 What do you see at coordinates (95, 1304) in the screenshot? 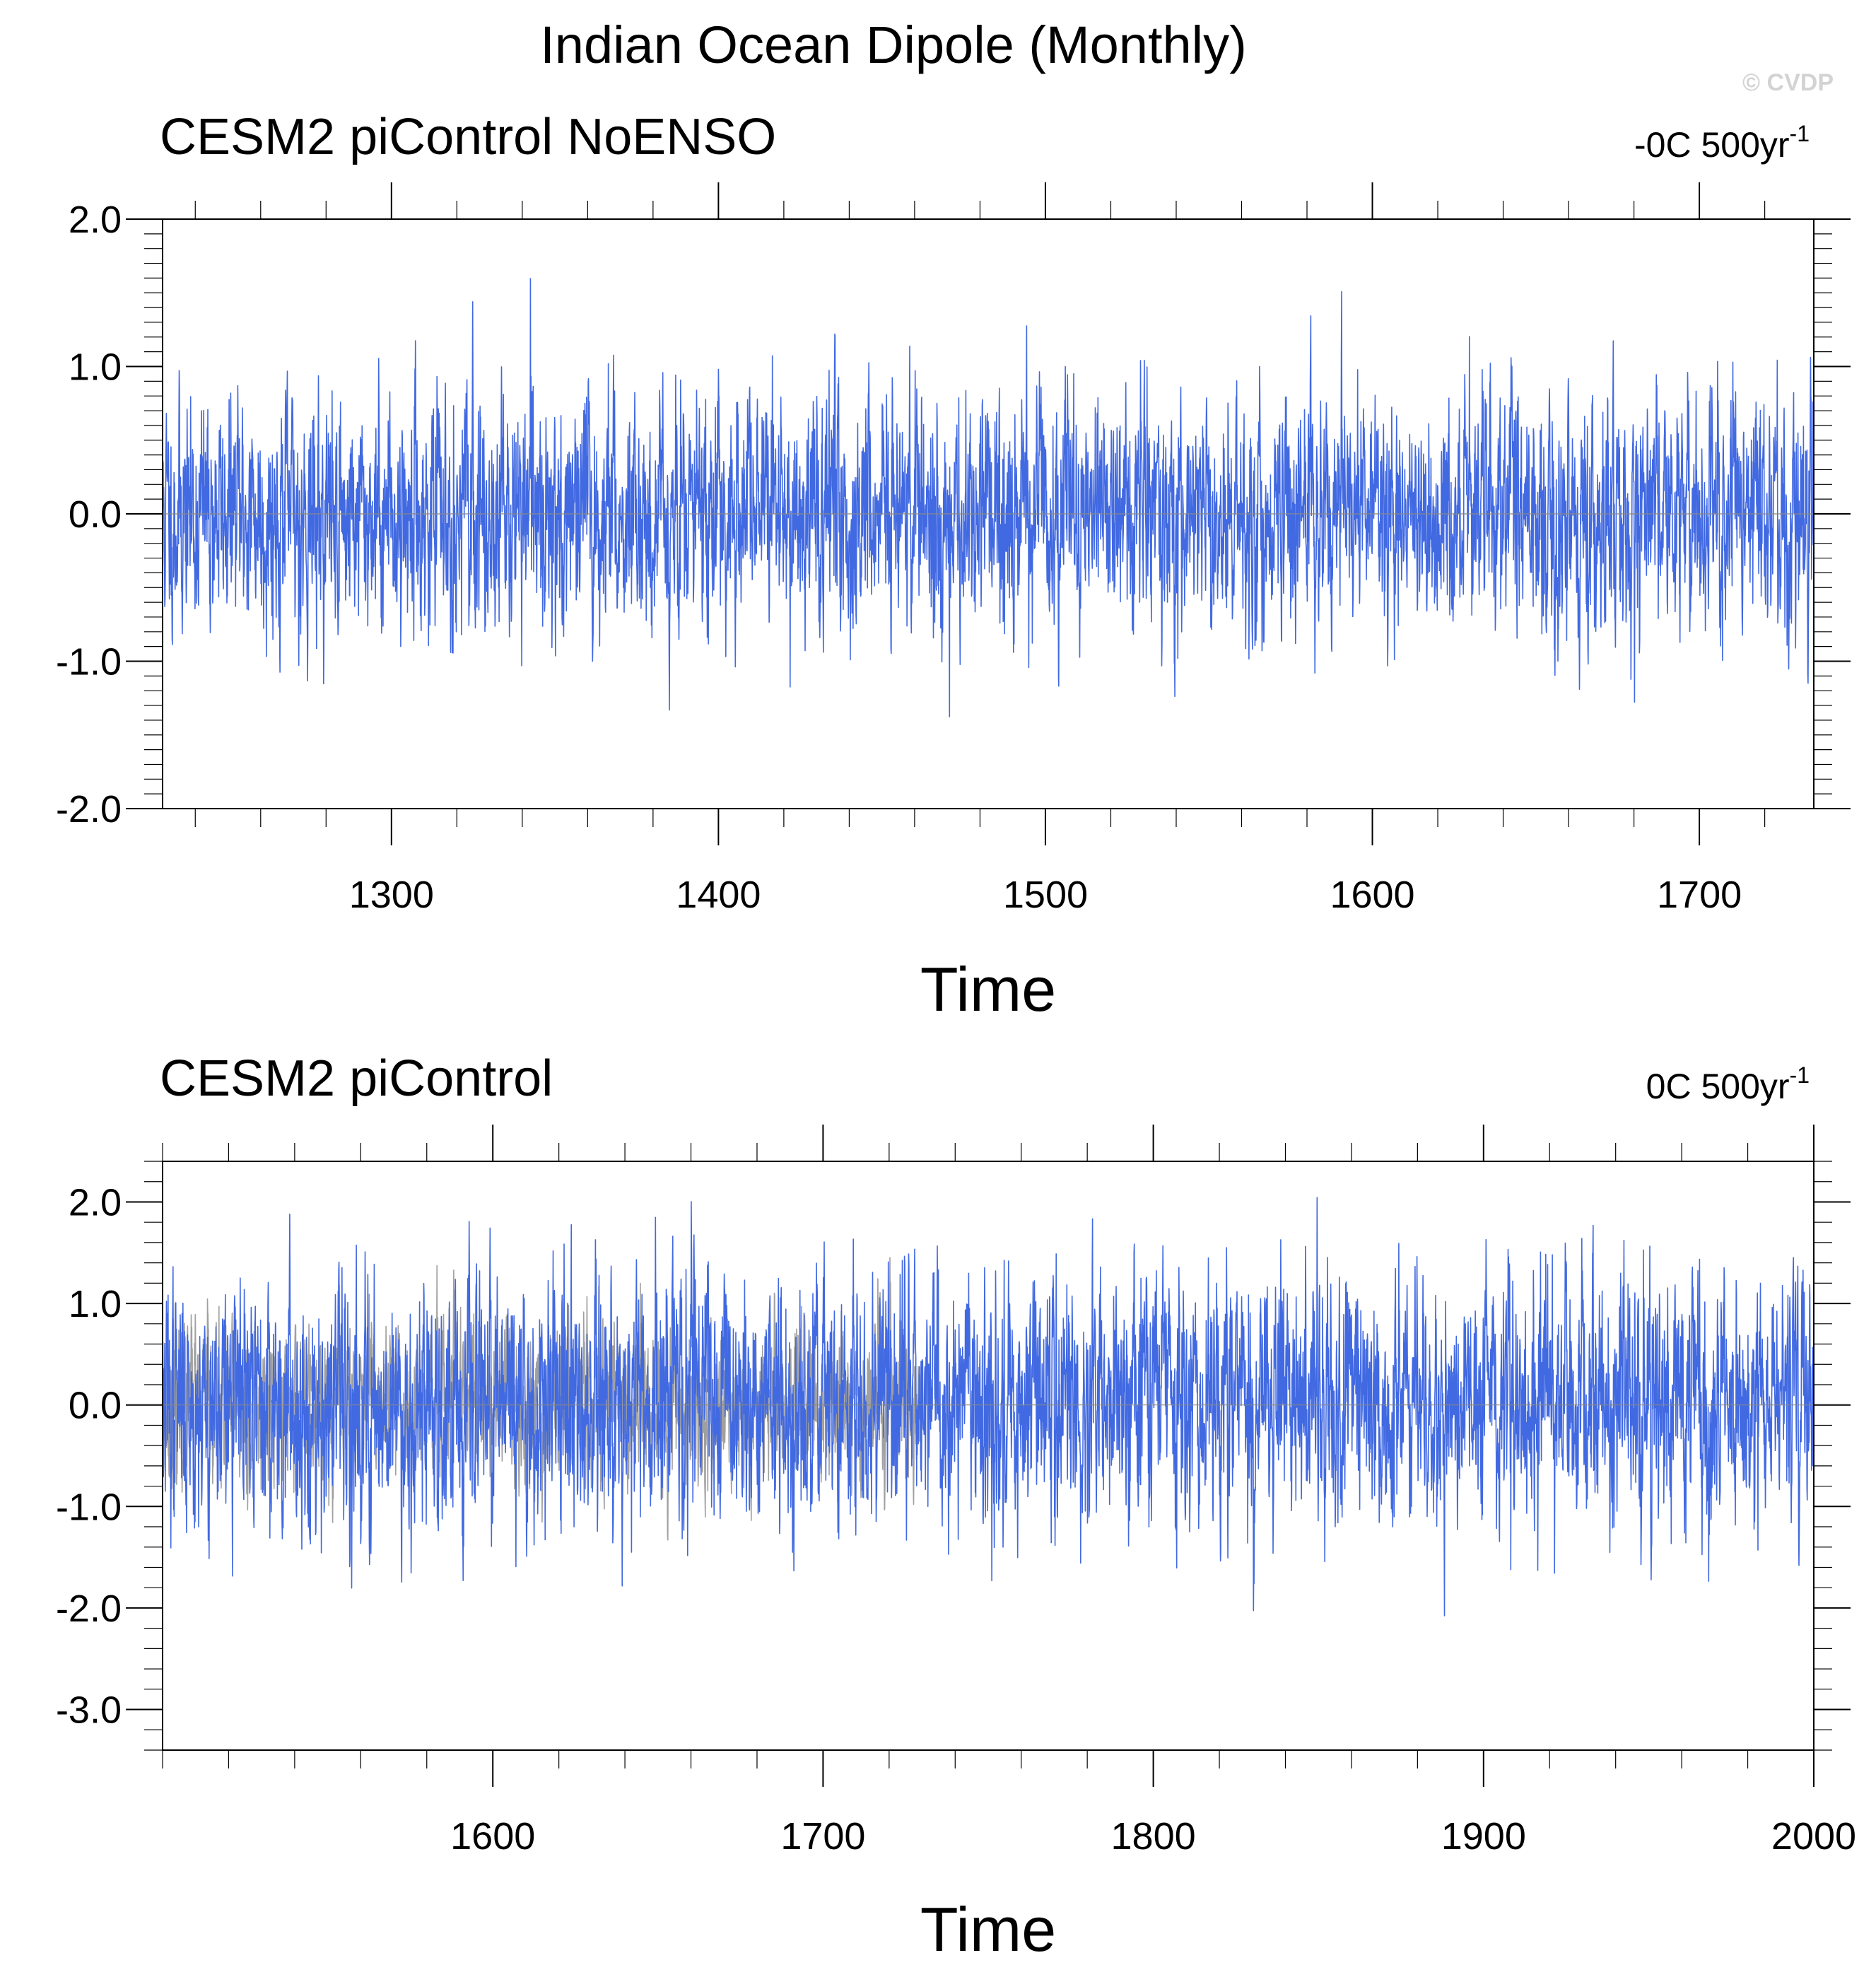
I see `panel-picontrol-y-tick-label: 1.0` at bounding box center [95, 1304].